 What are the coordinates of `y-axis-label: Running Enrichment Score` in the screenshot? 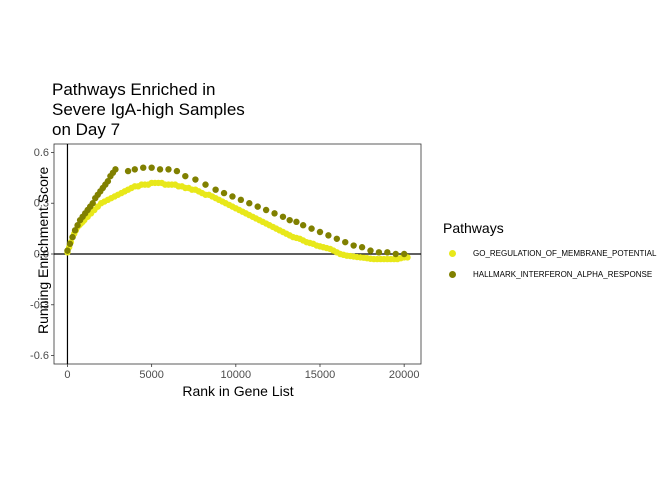 It's located at (43, 250).